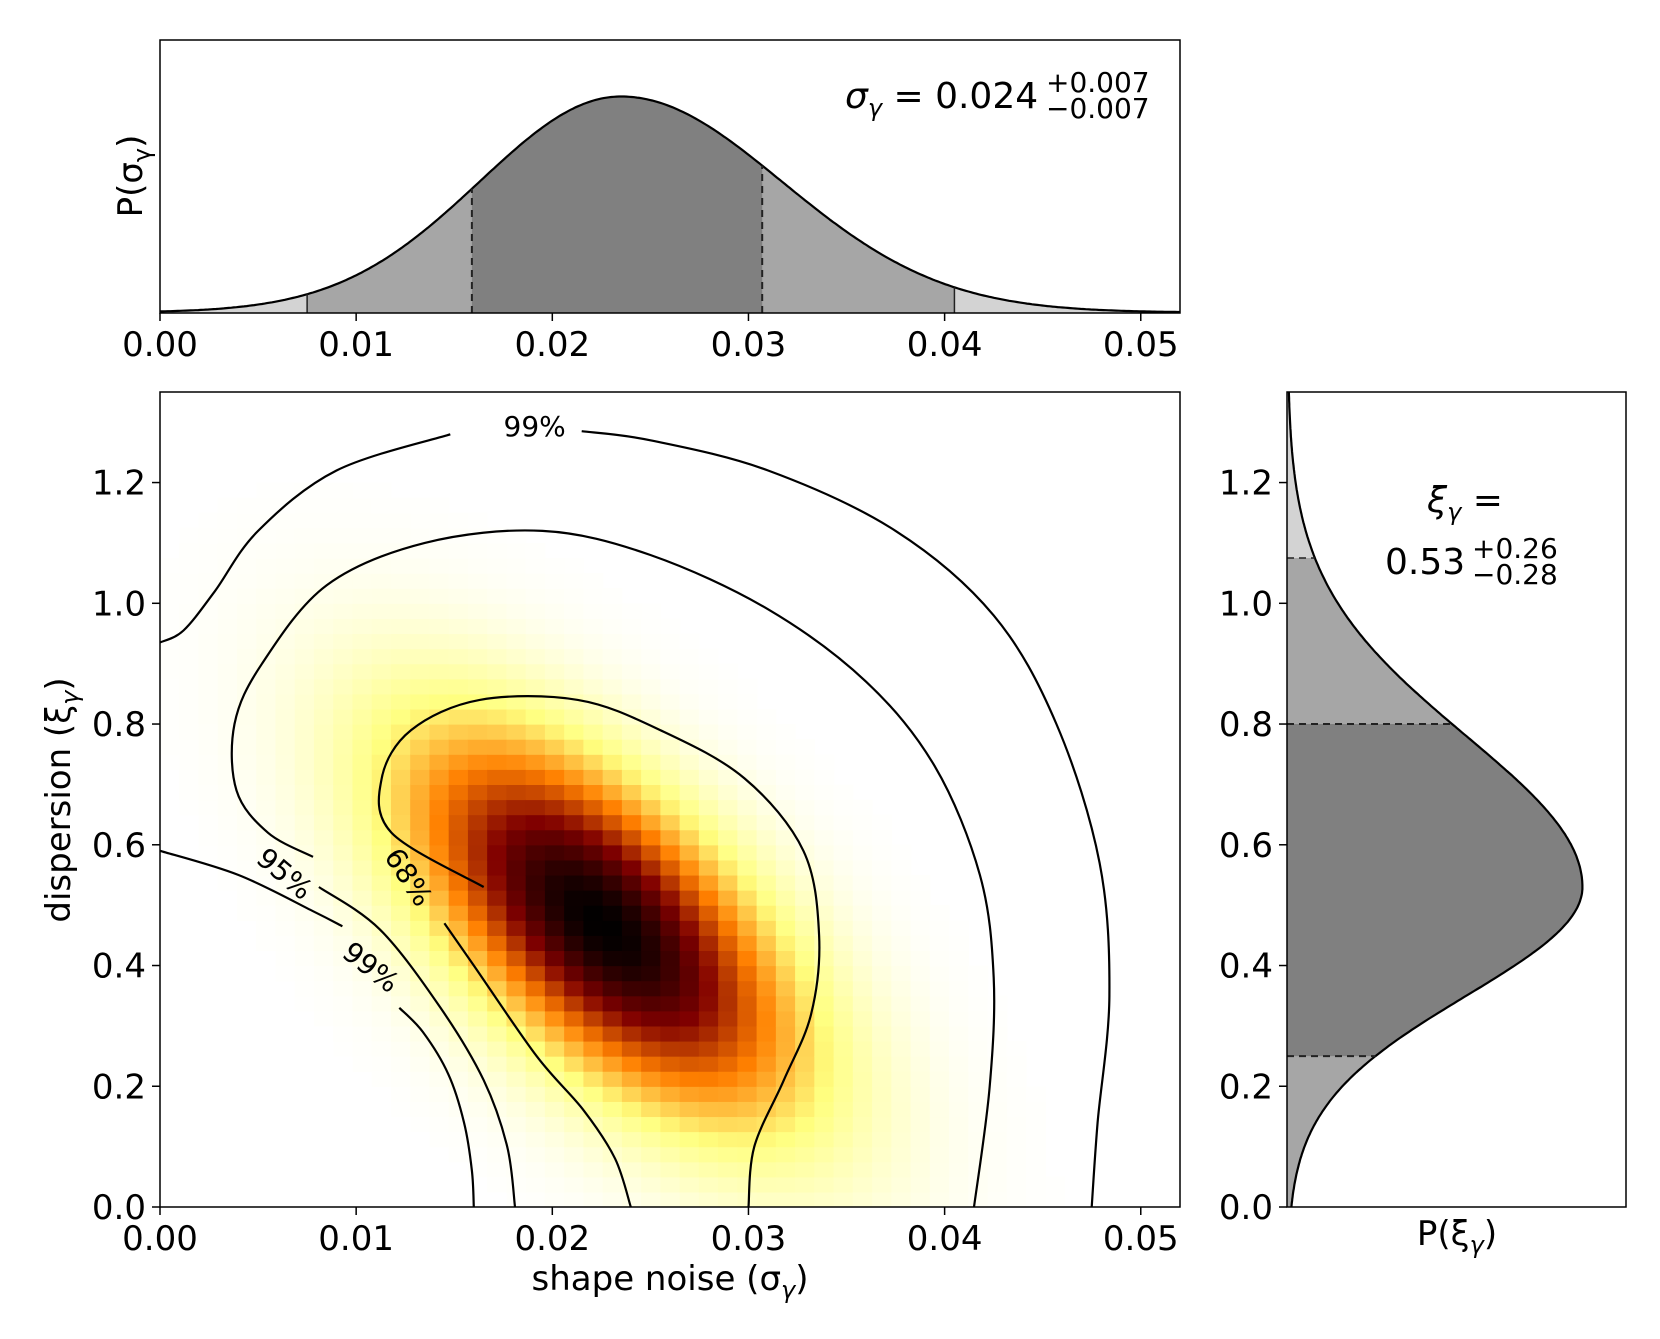 The image size is (1660, 1339). What do you see at coordinates (1098, 108) in the screenshot?
I see `sigma-lower-error: −0.007` at bounding box center [1098, 108].